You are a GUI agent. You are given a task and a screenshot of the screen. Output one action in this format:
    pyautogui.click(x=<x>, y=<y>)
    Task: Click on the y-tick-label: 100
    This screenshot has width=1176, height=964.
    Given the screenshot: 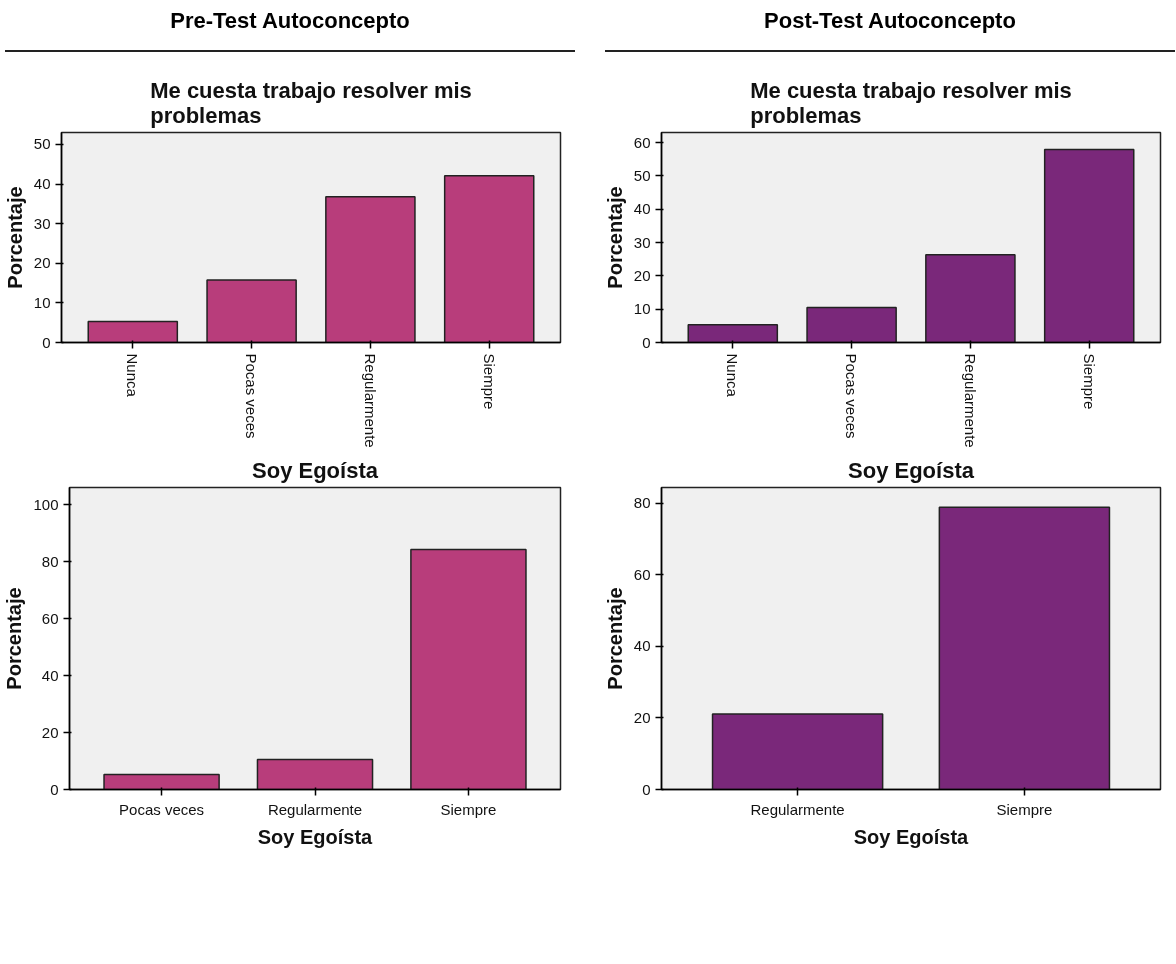 What is the action you would take?
    pyautogui.click(x=46, y=504)
    